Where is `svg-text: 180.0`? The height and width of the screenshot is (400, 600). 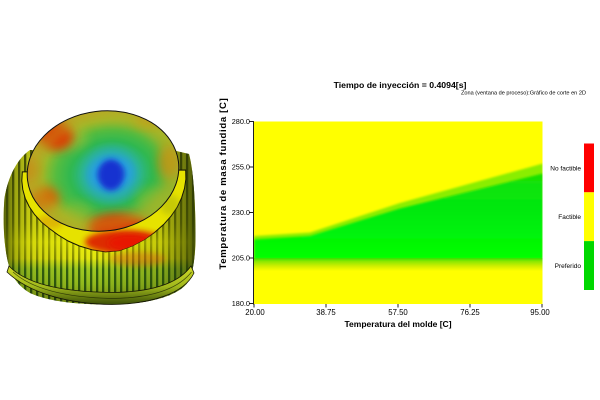
svg-text: 180.0 is located at coordinates (241, 303).